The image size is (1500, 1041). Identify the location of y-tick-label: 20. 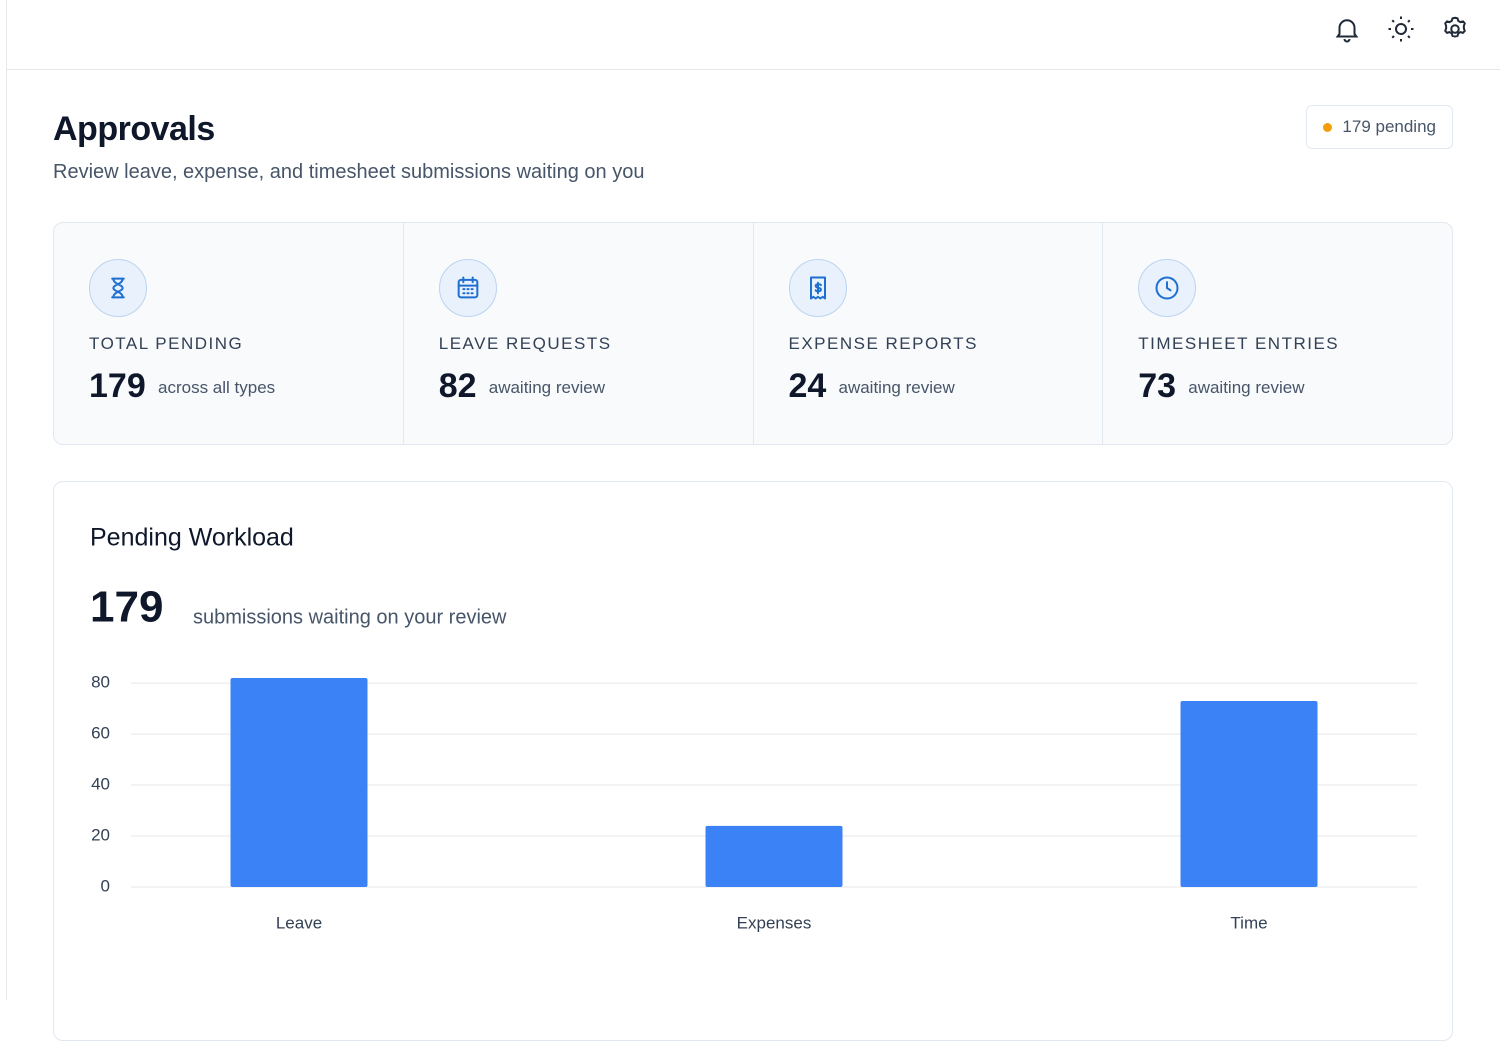
(100, 835).